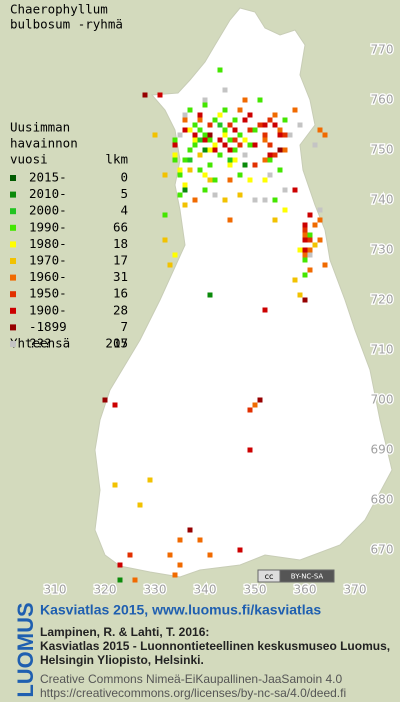 This screenshot has height=702, width=400. What do you see at coordinates (55, 590) in the screenshot?
I see `x-tick-label: 310` at bounding box center [55, 590].